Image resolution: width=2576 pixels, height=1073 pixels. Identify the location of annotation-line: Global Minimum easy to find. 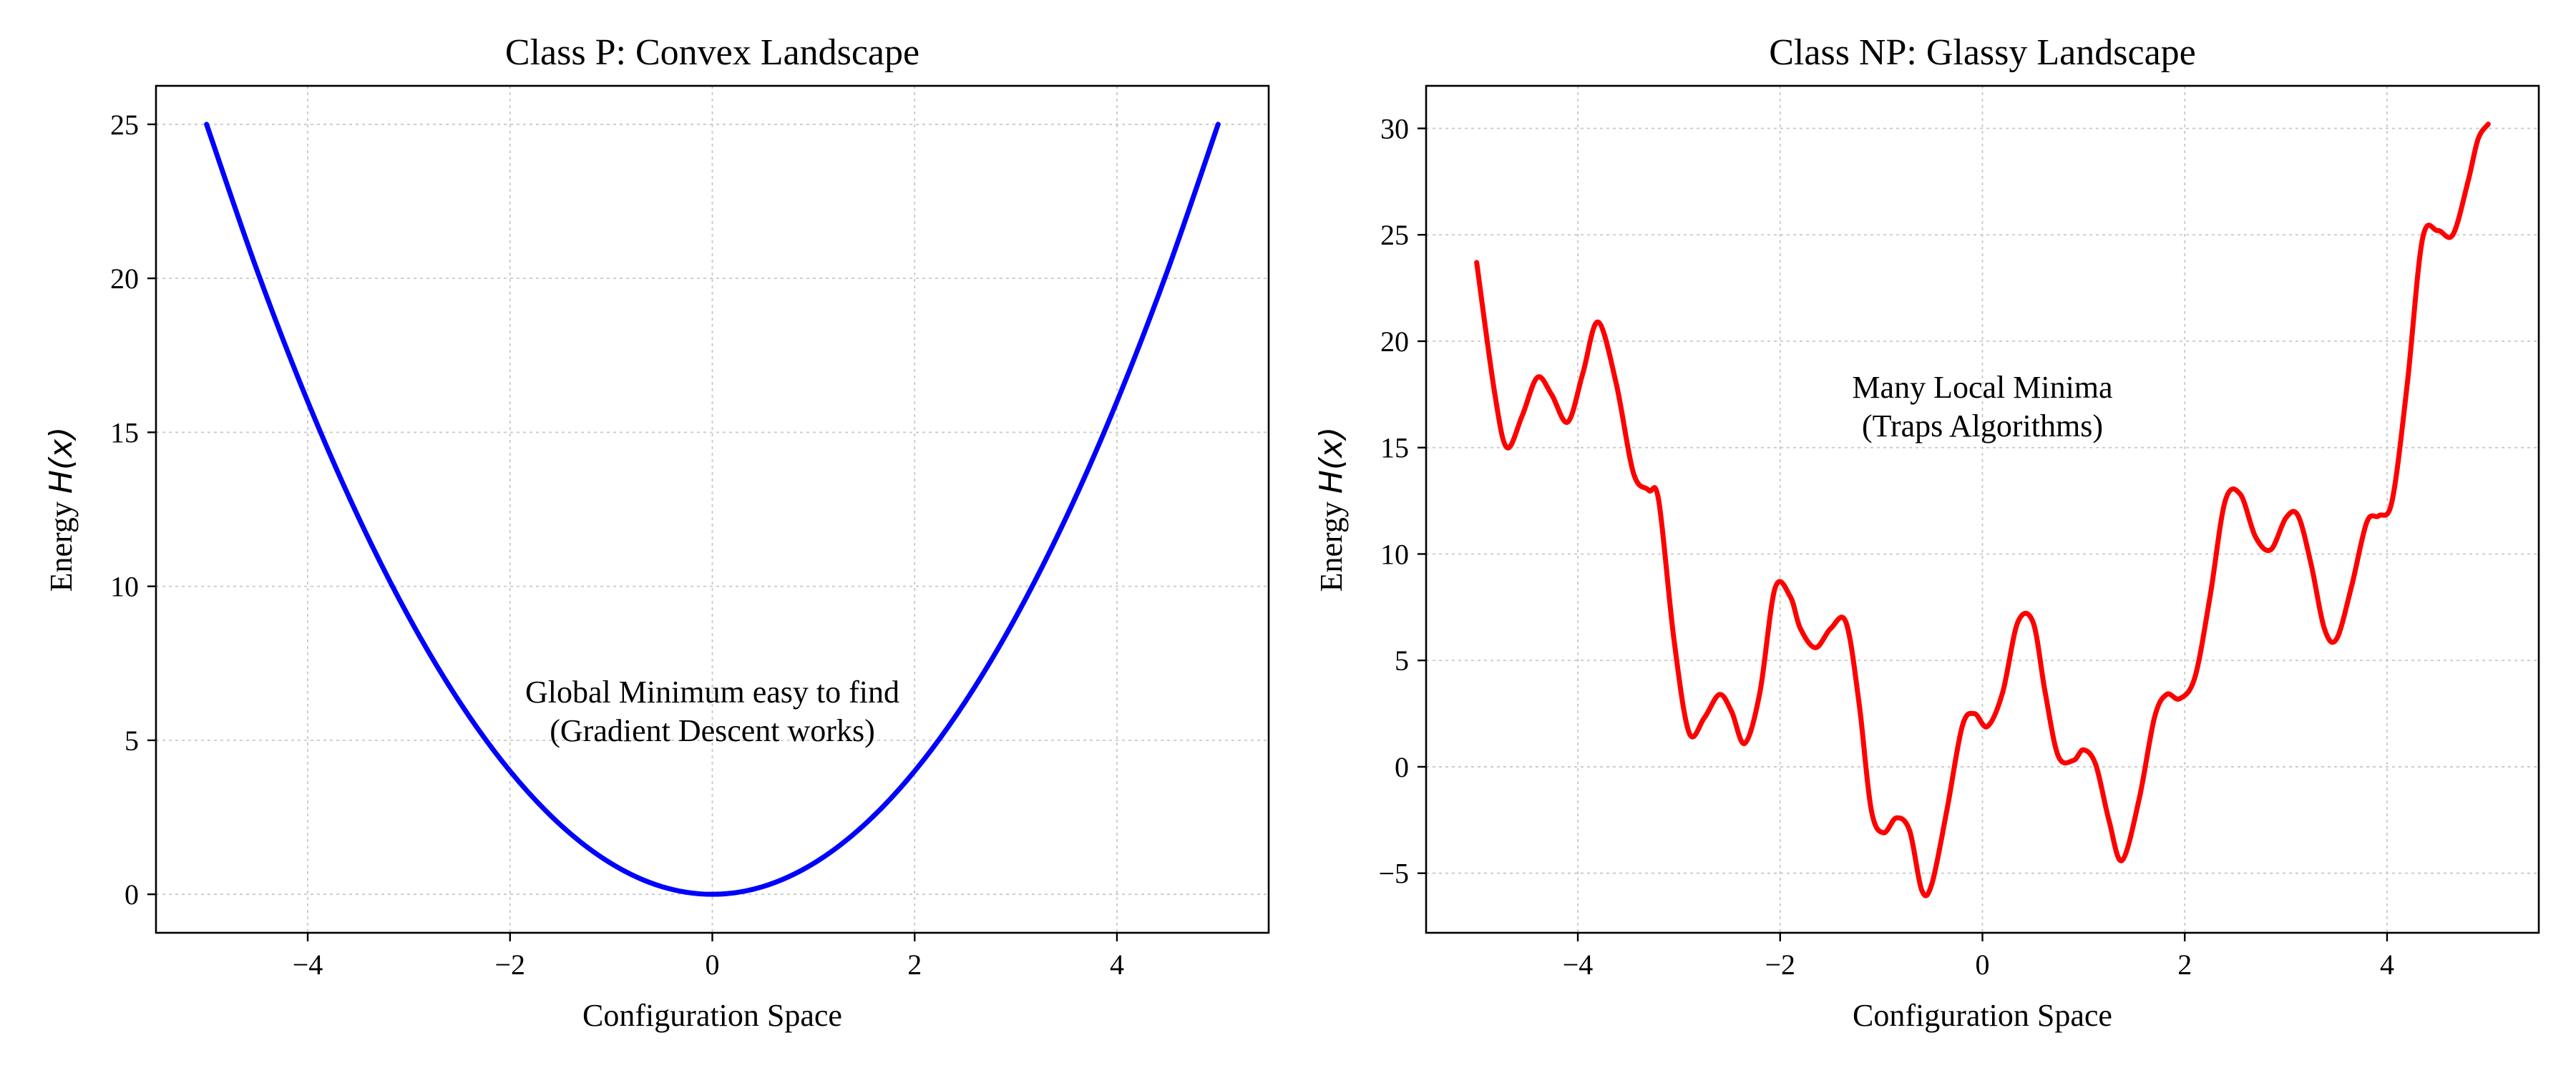
(712, 692).